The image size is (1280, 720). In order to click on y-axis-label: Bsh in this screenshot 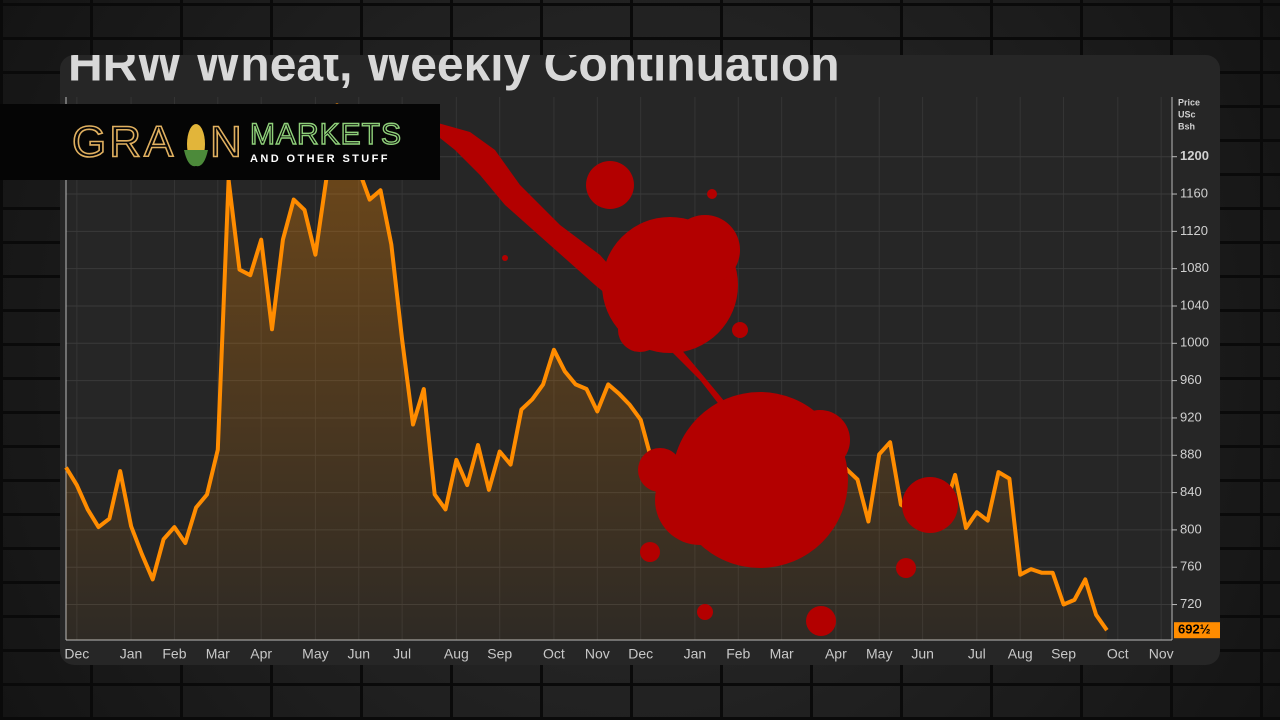, I will do `click(1186, 126)`.